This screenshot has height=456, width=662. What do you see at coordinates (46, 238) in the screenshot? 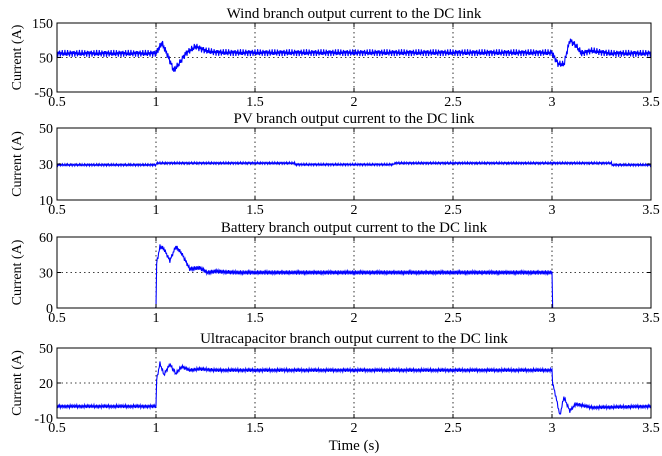
I see `y-tick-label: 60` at bounding box center [46, 238].